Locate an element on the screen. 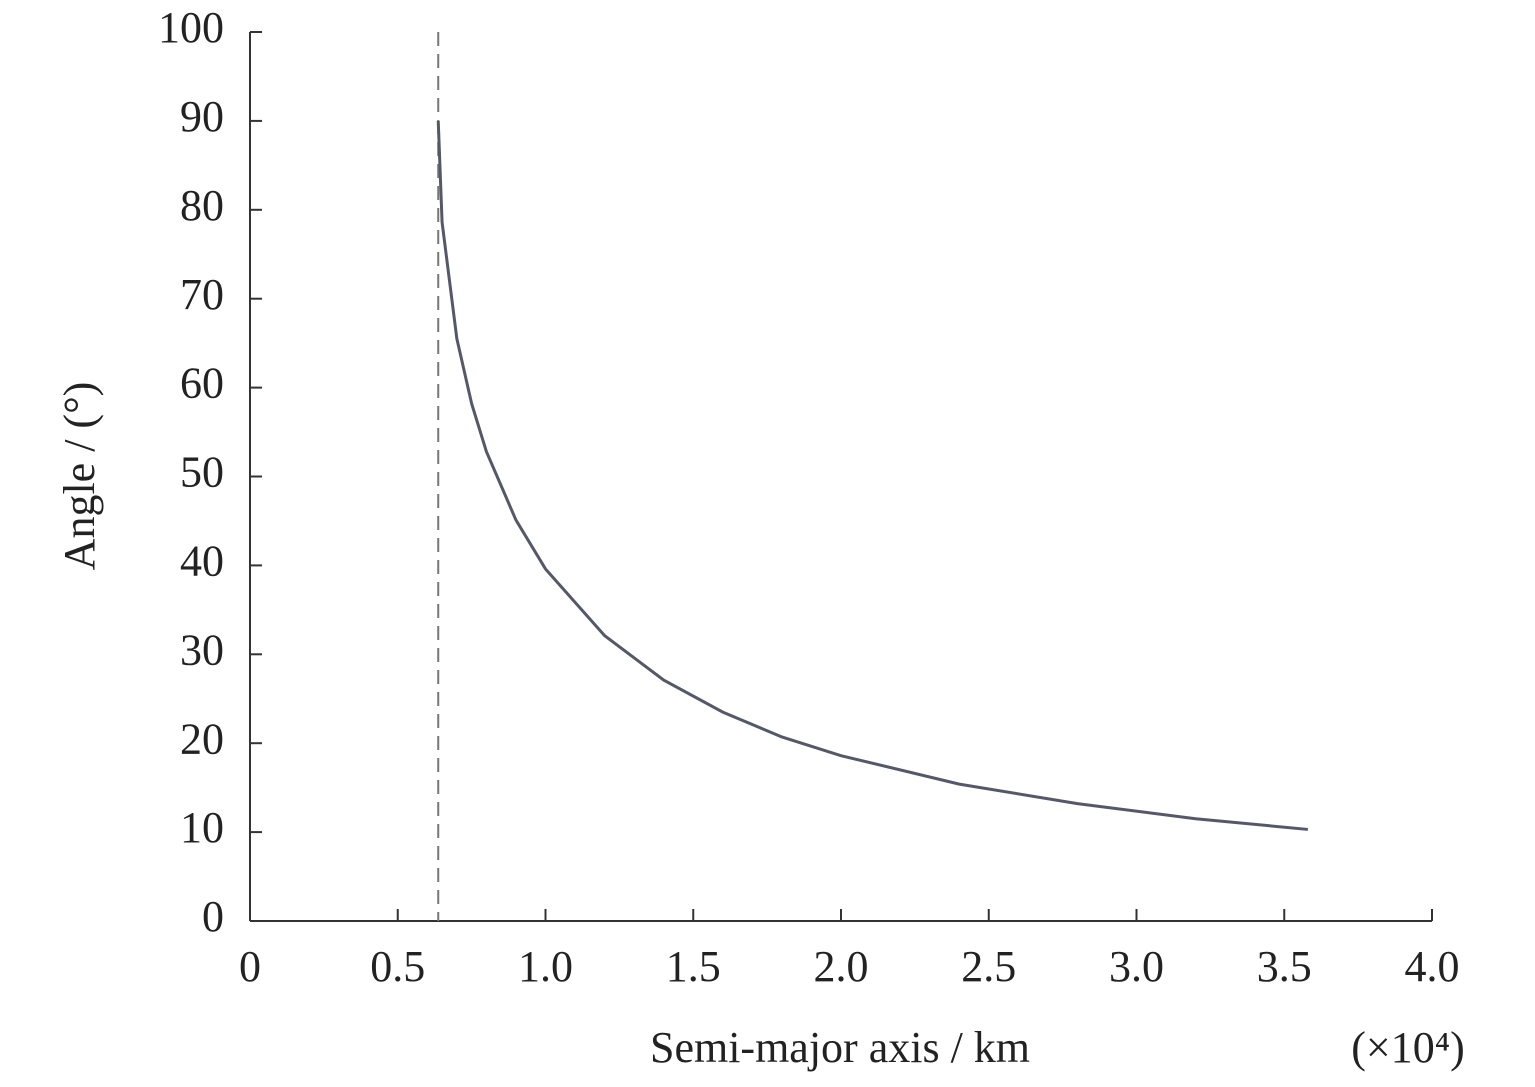 This screenshot has width=1535, height=1087. x-tick-label: 1.5 is located at coordinates (693, 966).